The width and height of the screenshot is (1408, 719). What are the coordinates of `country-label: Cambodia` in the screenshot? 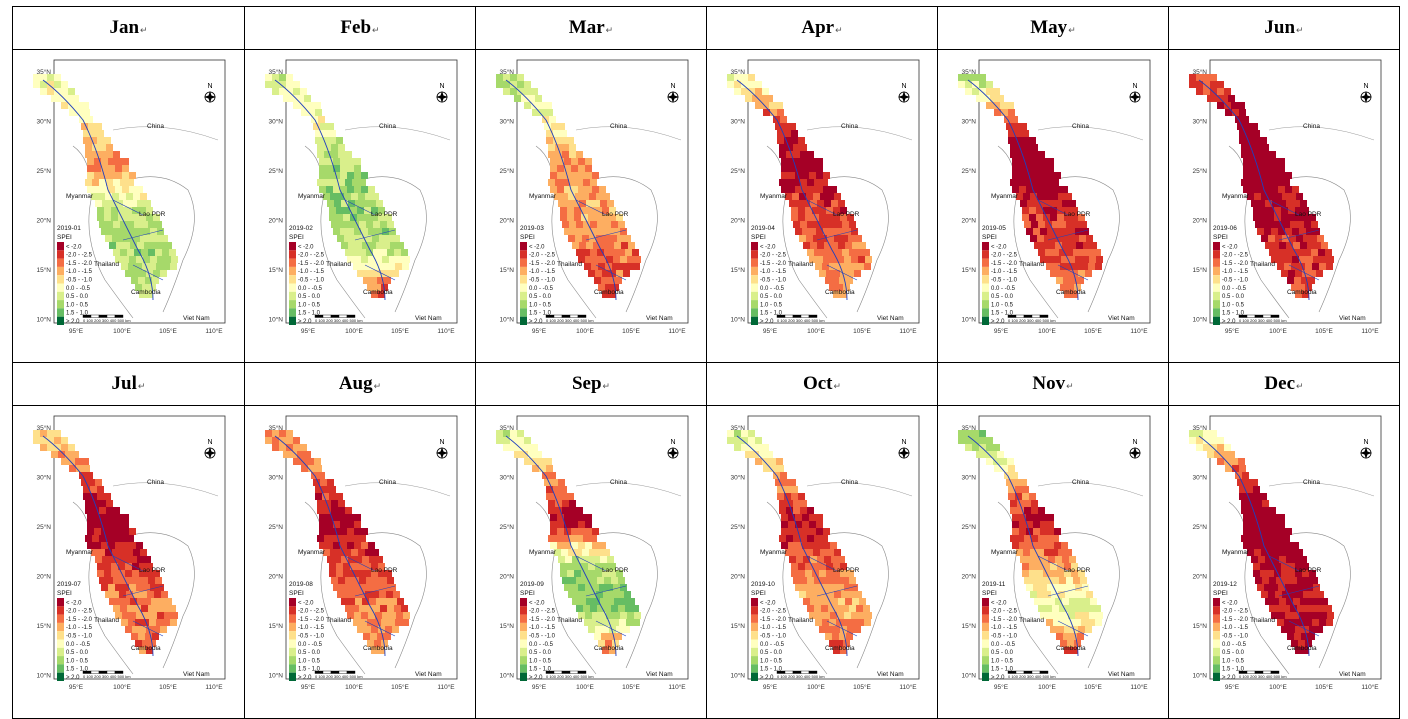 It's located at (1302, 292).